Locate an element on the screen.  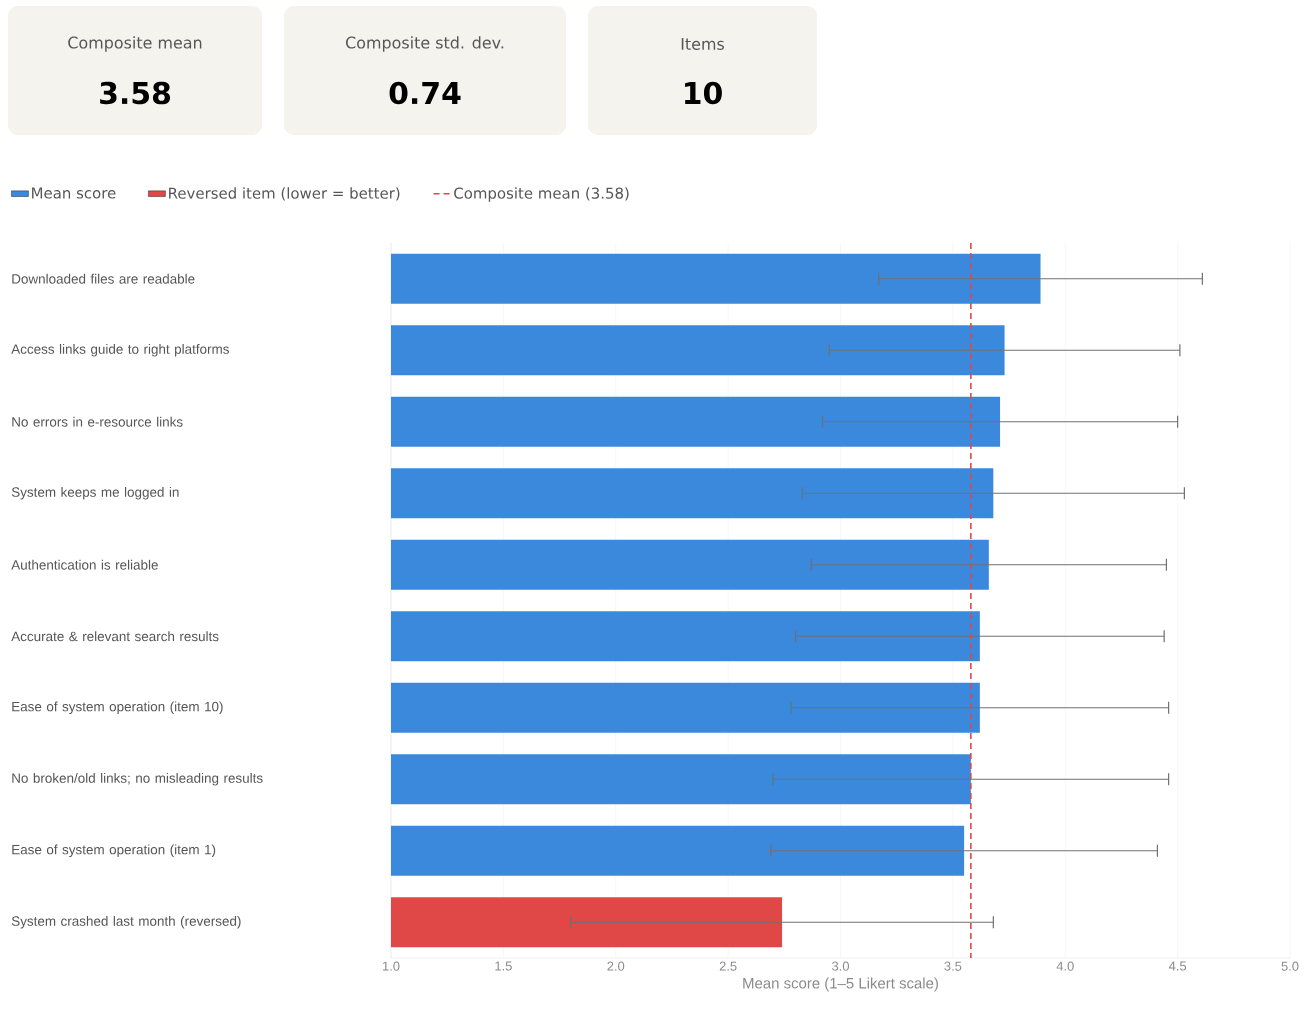
y-tick-label: System keeps me logged in is located at coordinates (95, 493).